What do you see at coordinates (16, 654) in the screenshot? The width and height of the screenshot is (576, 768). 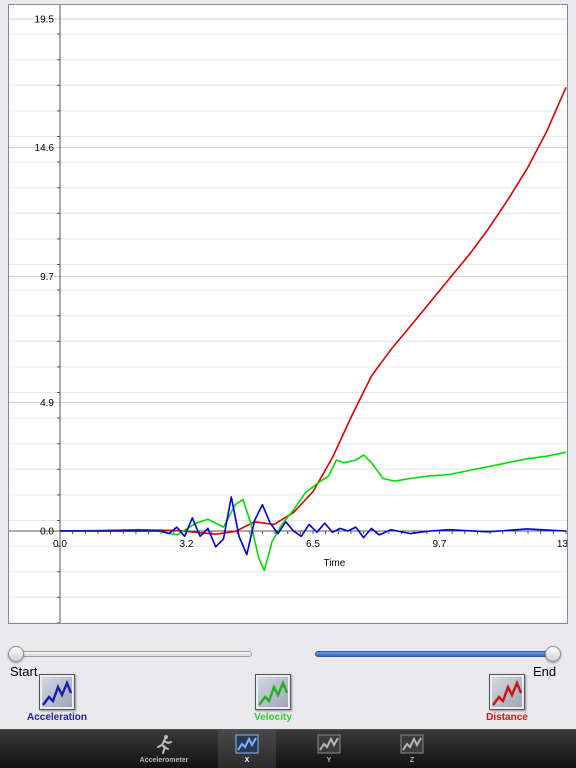 I see `start-slider-handle` at bounding box center [16, 654].